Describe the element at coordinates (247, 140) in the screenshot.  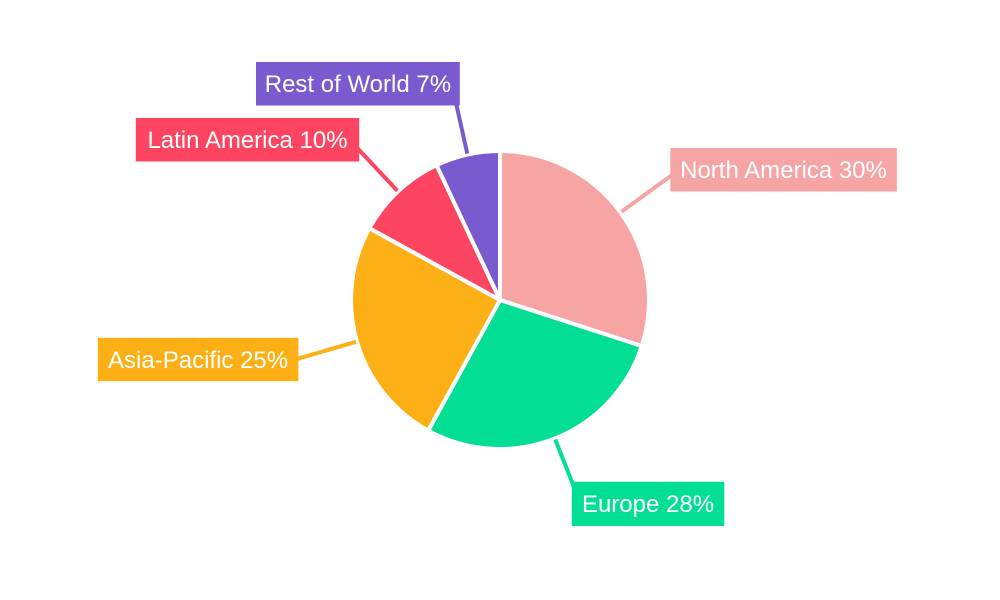
I see `svg-text: Latin America 10%` at that location.